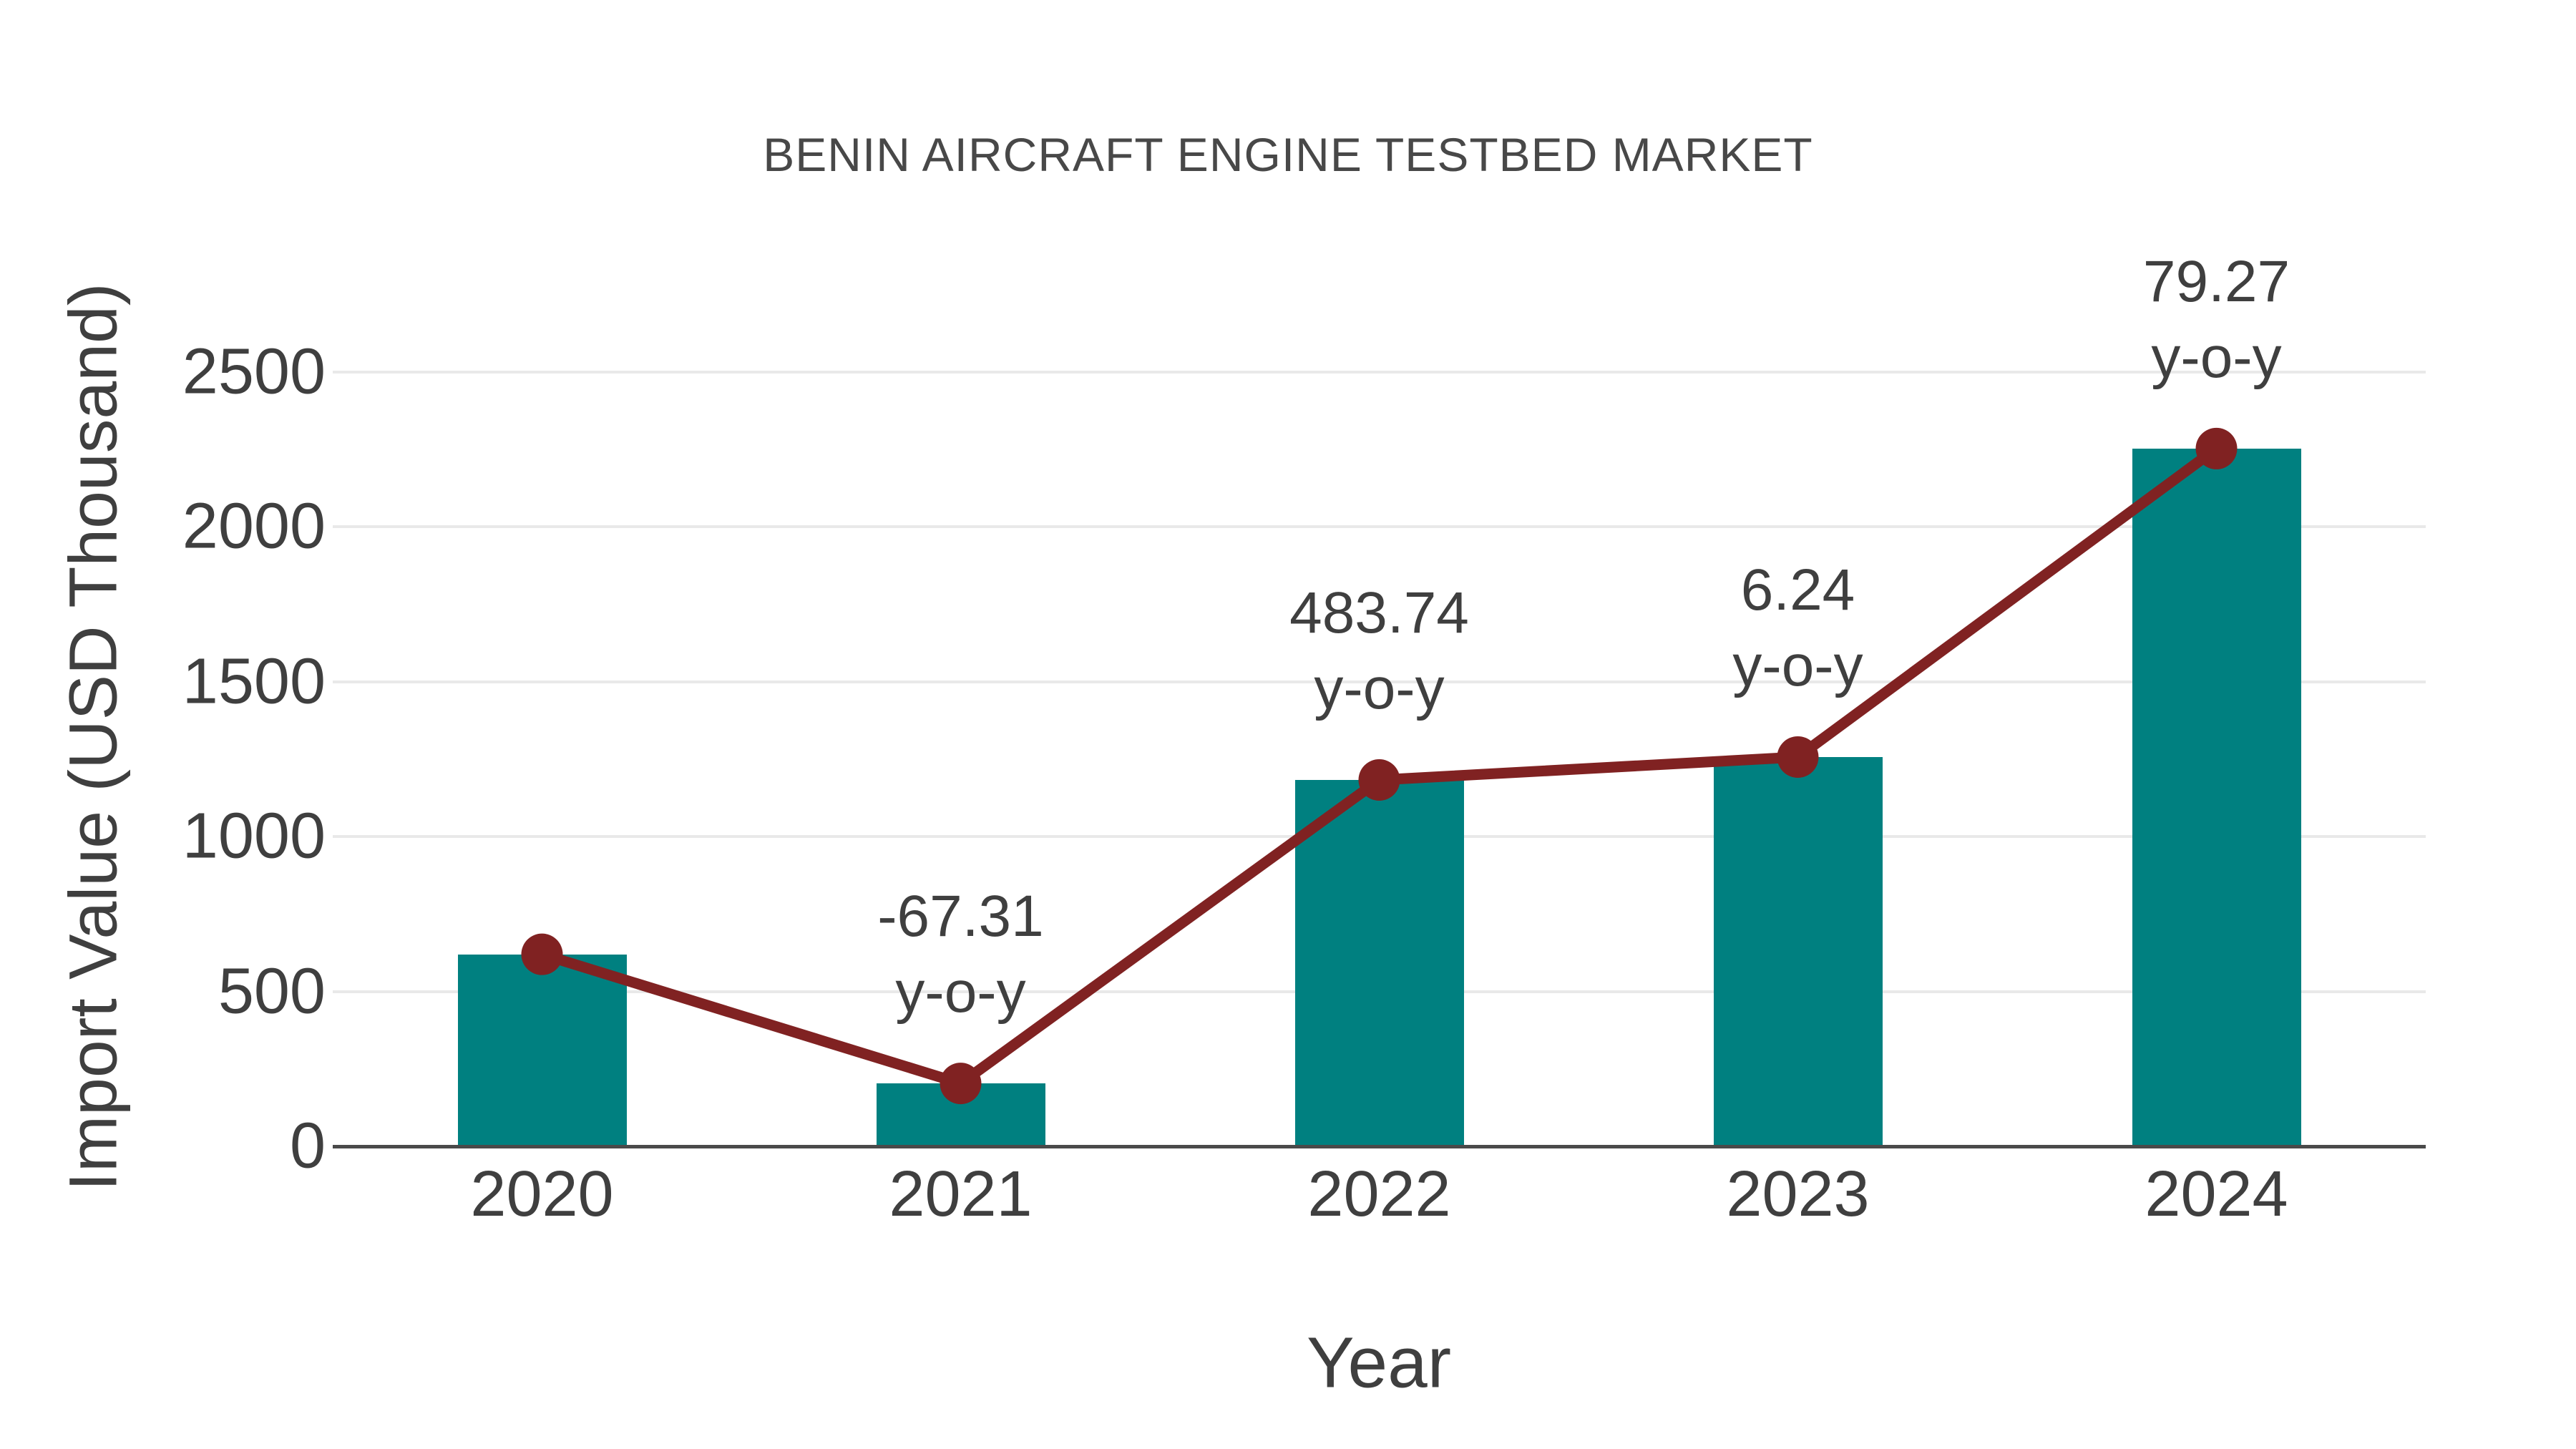 The image size is (2576, 1449). What do you see at coordinates (960, 992) in the screenshot?
I see `annotation-2021-suffix: y-o-y` at bounding box center [960, 992].